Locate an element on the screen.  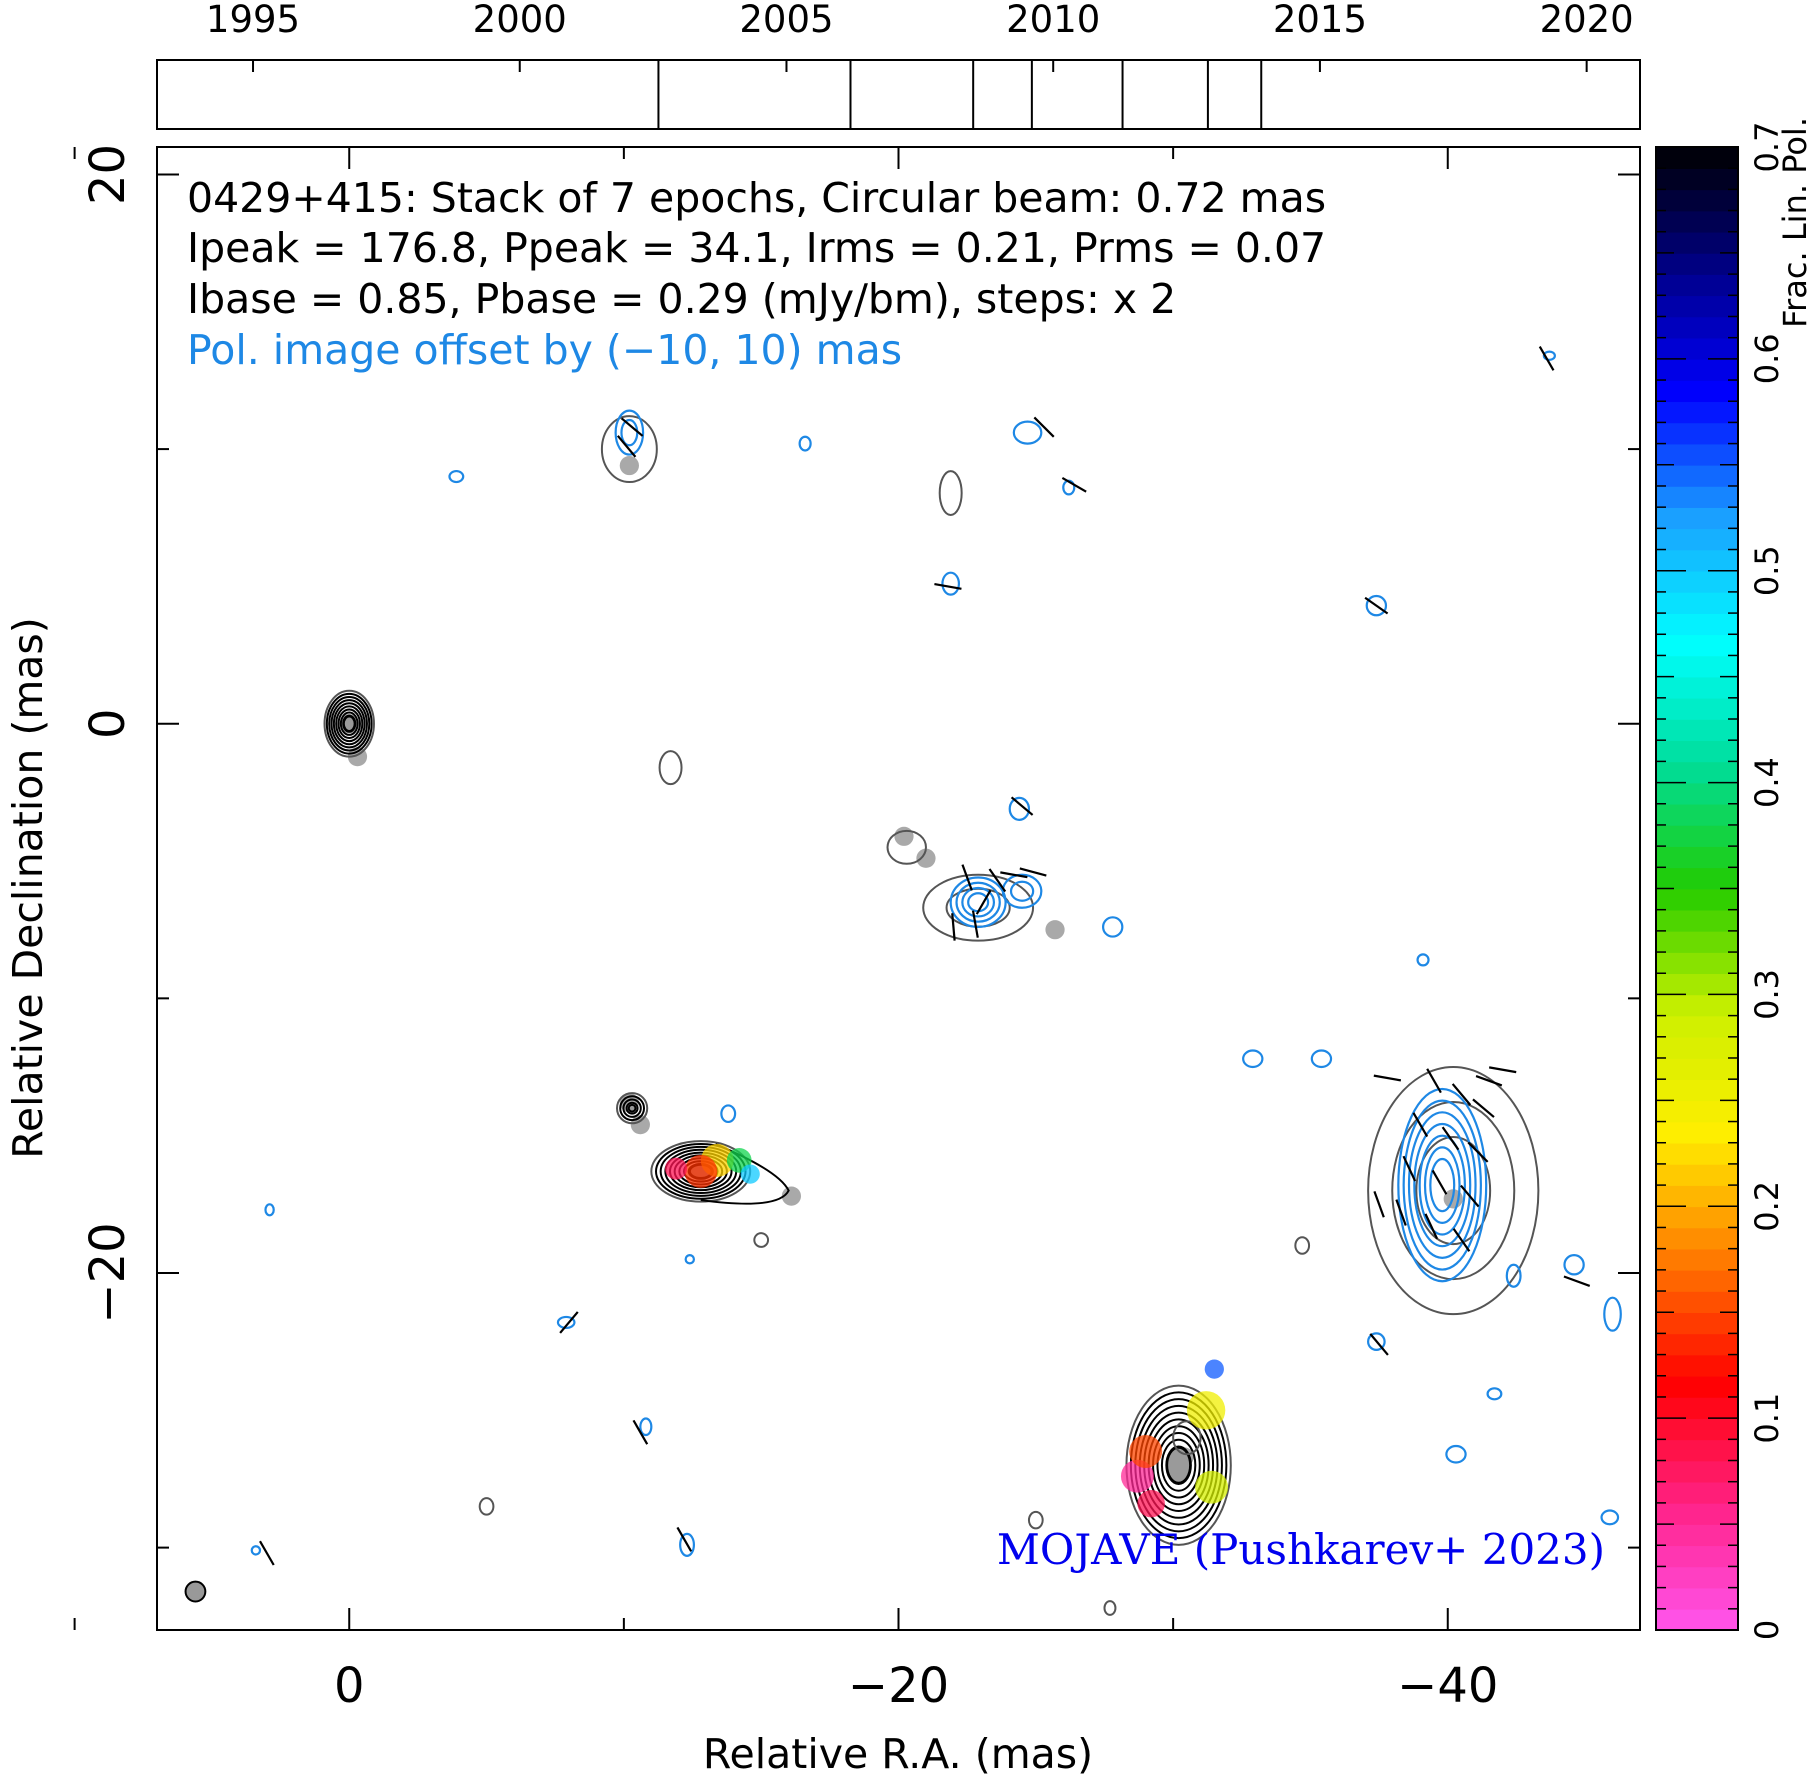
year-tick-label: 2015 is located at coordinates (1320, 20).